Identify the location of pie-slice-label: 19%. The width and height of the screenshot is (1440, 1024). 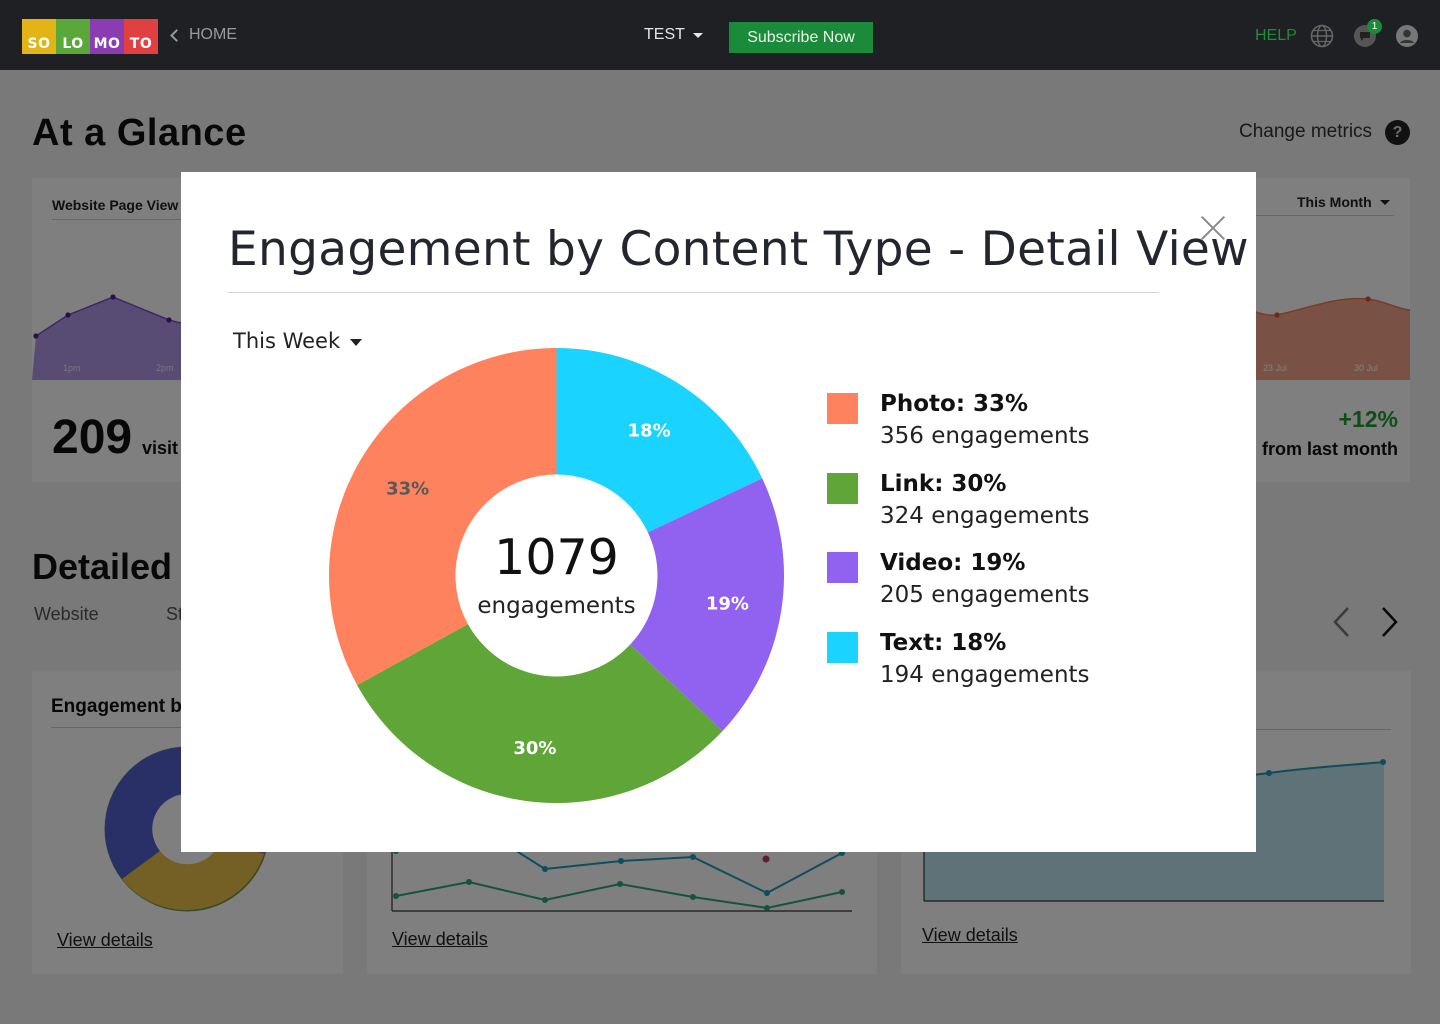
(727, 603).